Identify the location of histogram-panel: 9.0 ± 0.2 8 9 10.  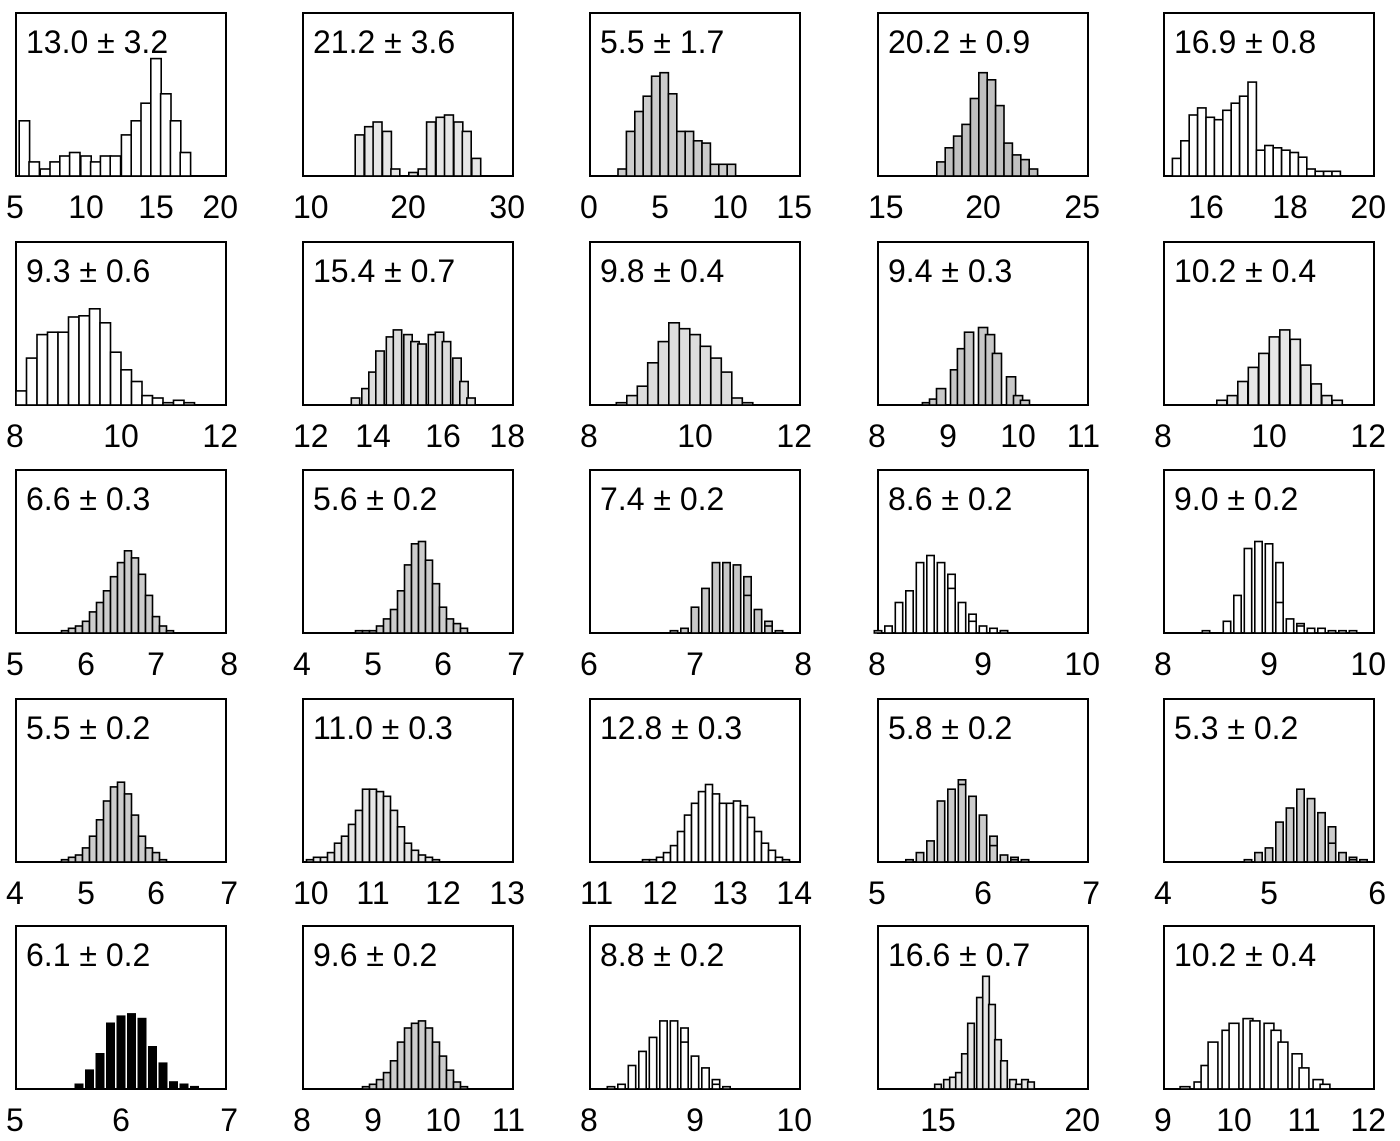
(1270, 575).